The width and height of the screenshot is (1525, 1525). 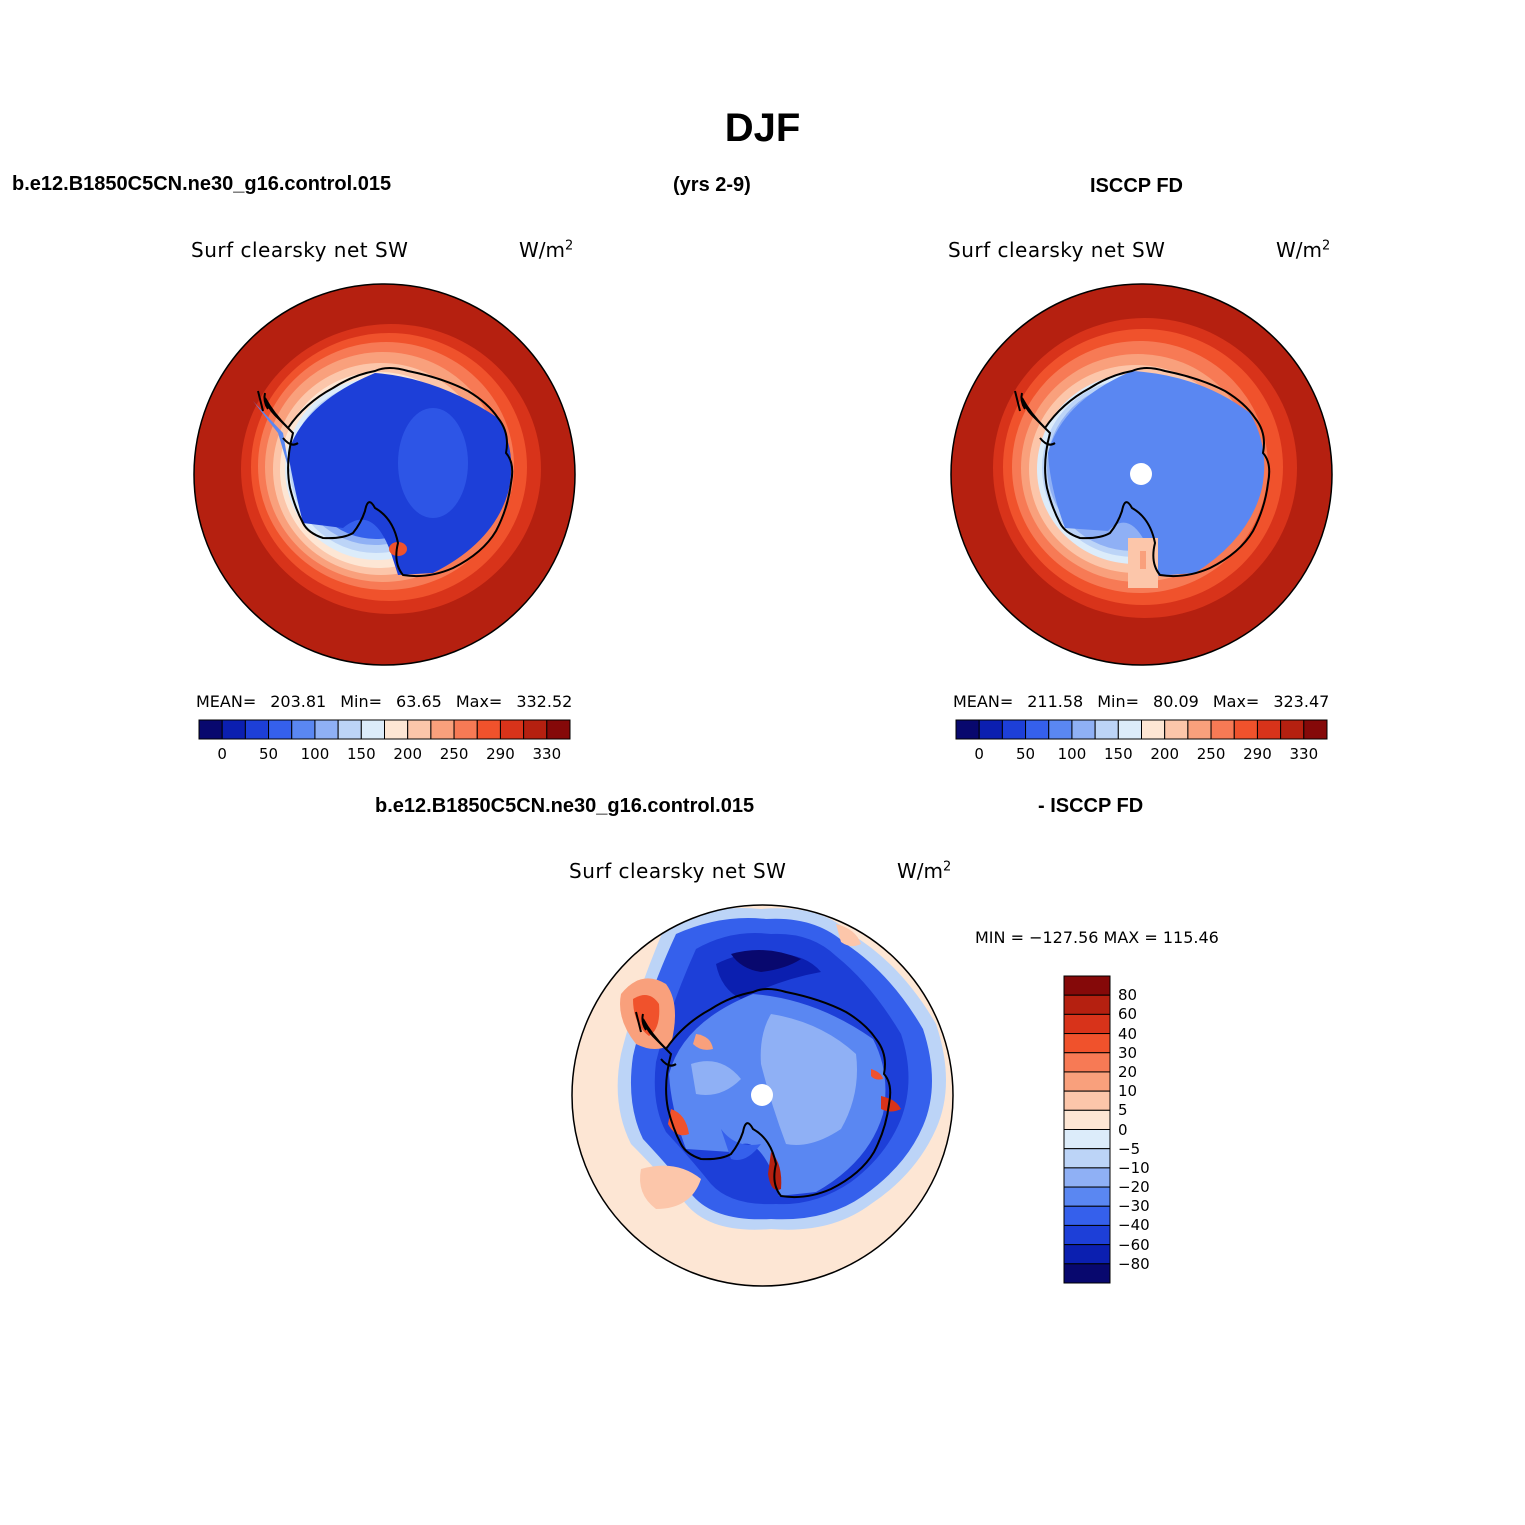 I want to click on obs-colorbar, so click(x=1141, y=729).